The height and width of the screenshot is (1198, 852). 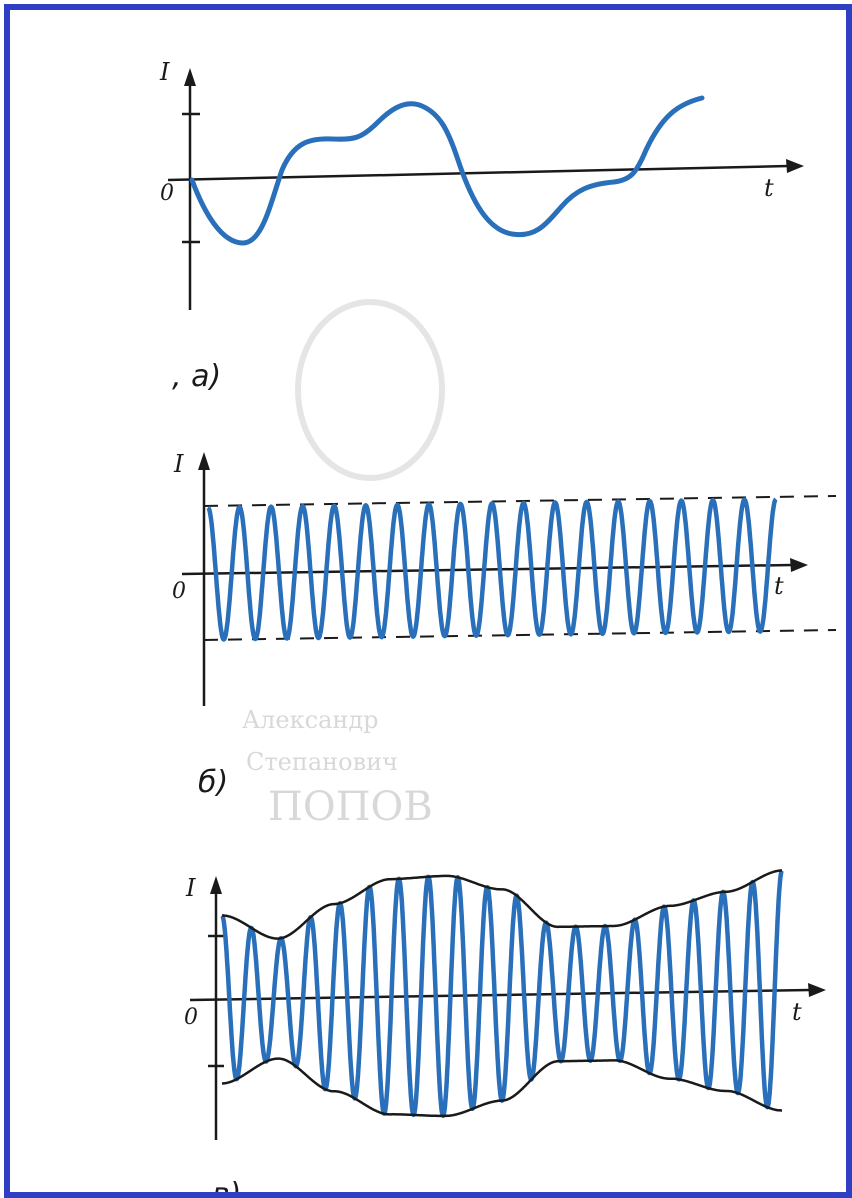 What do you see at coordinates (520, 635) in the screenshot?
I see `diagram-b-lower-dashed` at bounding box center [520, 635].